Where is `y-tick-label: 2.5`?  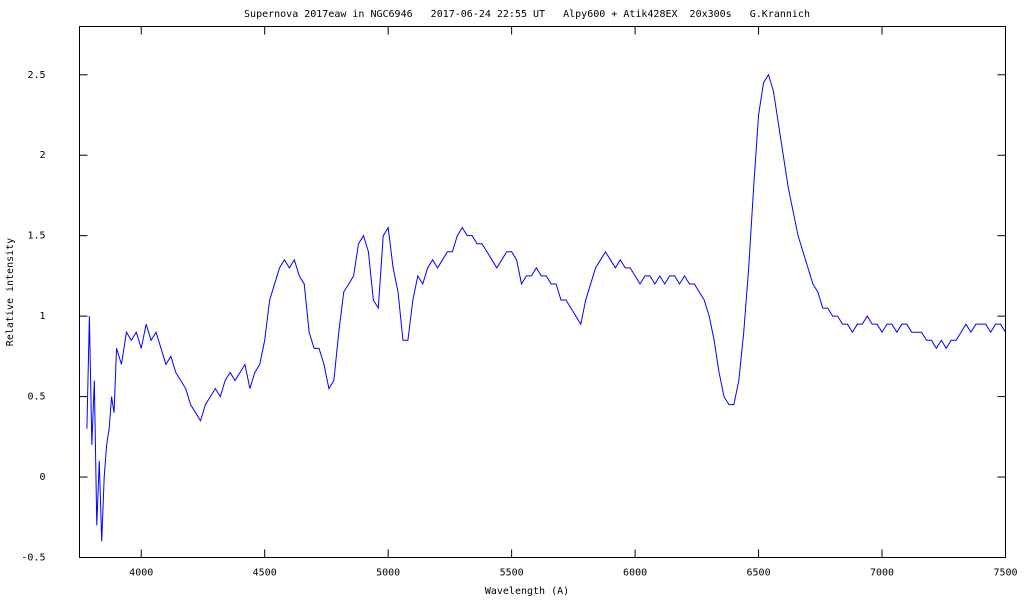
y-tick-label: 2.5 is located at coordinates (36, 75).